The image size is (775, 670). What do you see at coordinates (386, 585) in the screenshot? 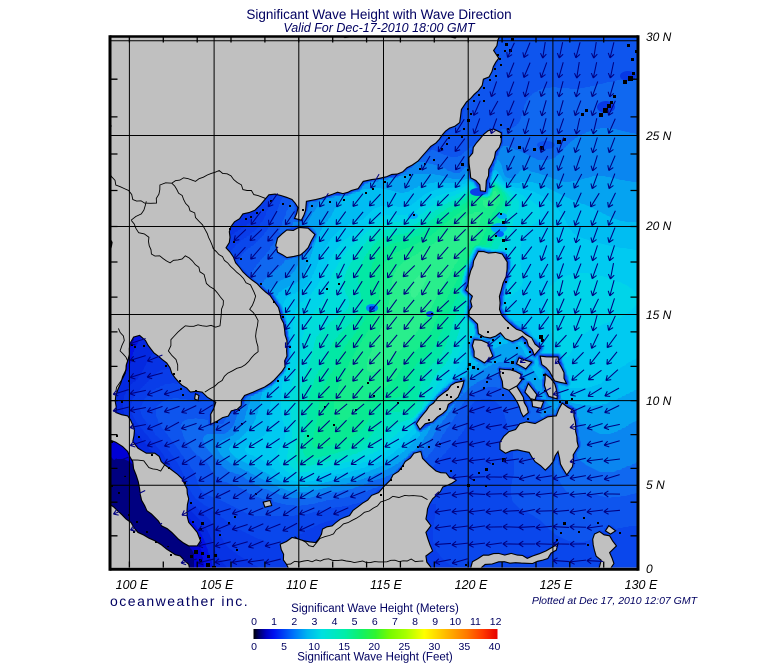
I see `svg-text: 115 E` at bounding box center [386, 585].